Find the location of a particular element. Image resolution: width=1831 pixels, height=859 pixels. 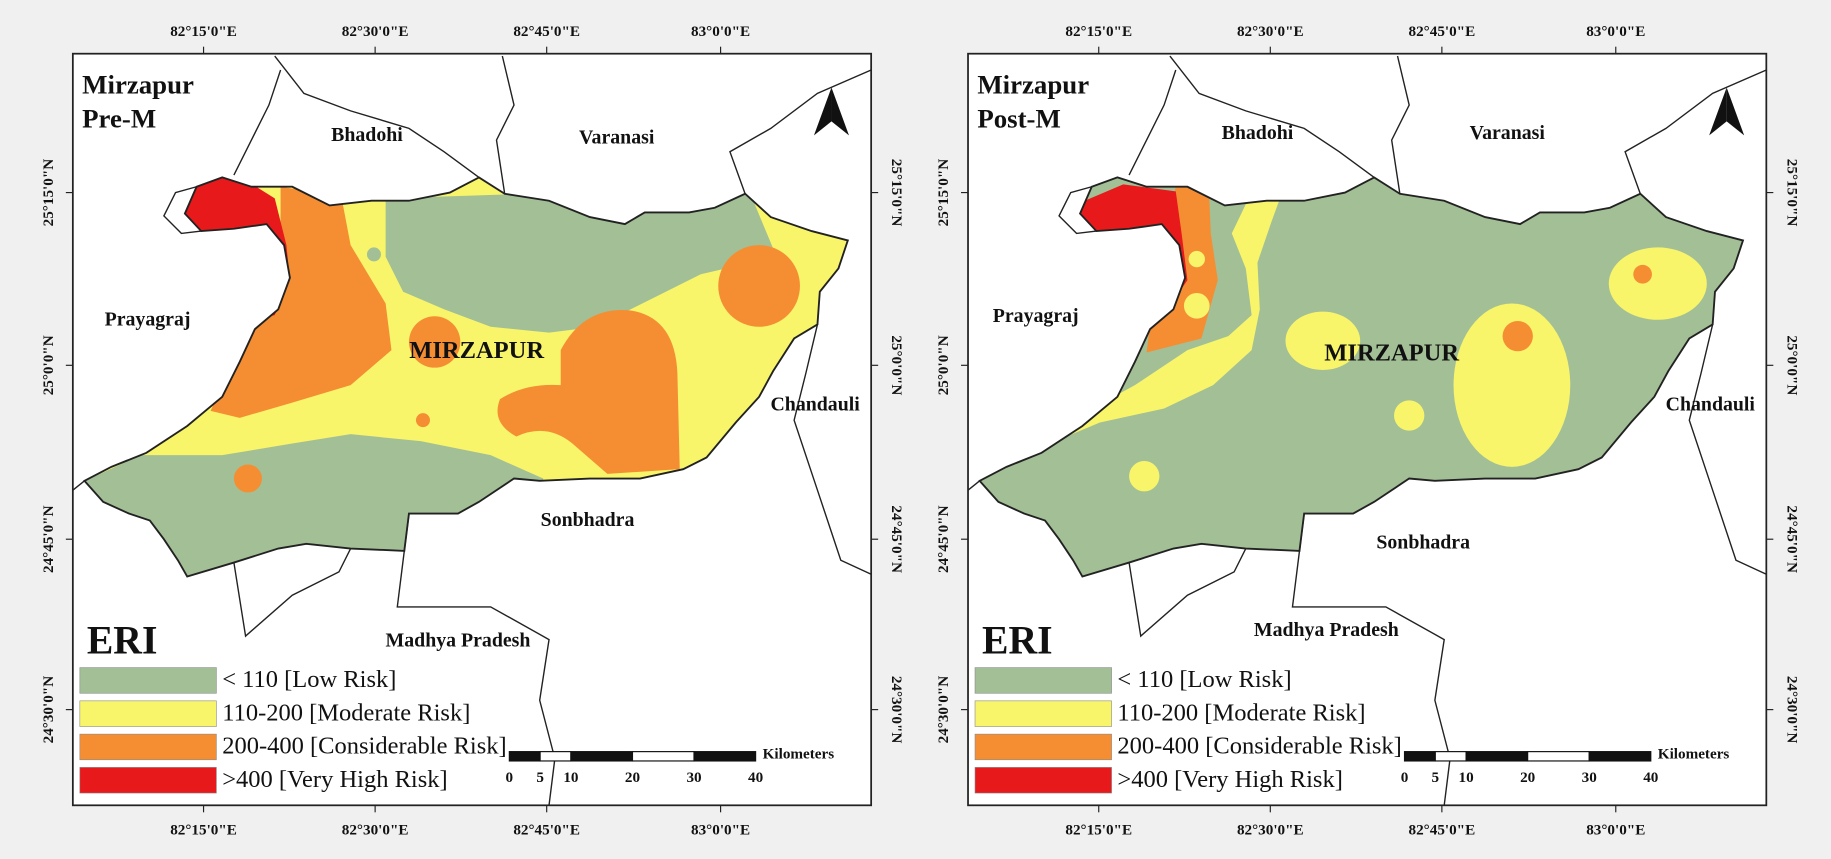

scale-bar-label: 20 is located at coordinates (1527, 777).